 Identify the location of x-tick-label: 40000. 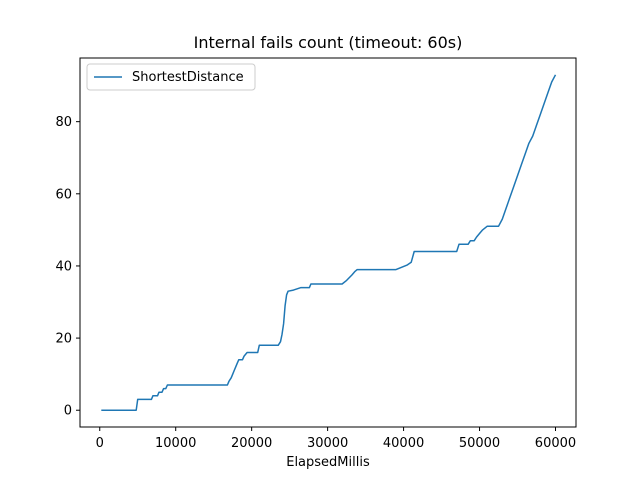
(403, 443).